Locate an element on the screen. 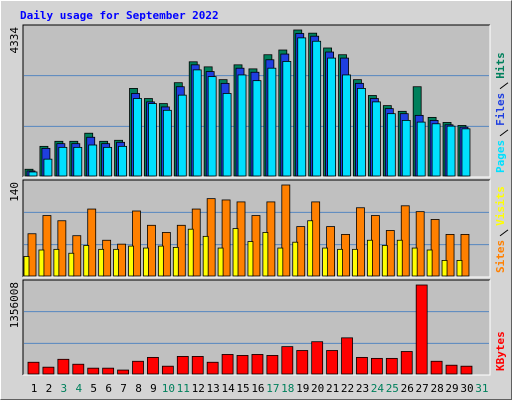  x-tick-label: 29 is located at coordinates (451, 388).